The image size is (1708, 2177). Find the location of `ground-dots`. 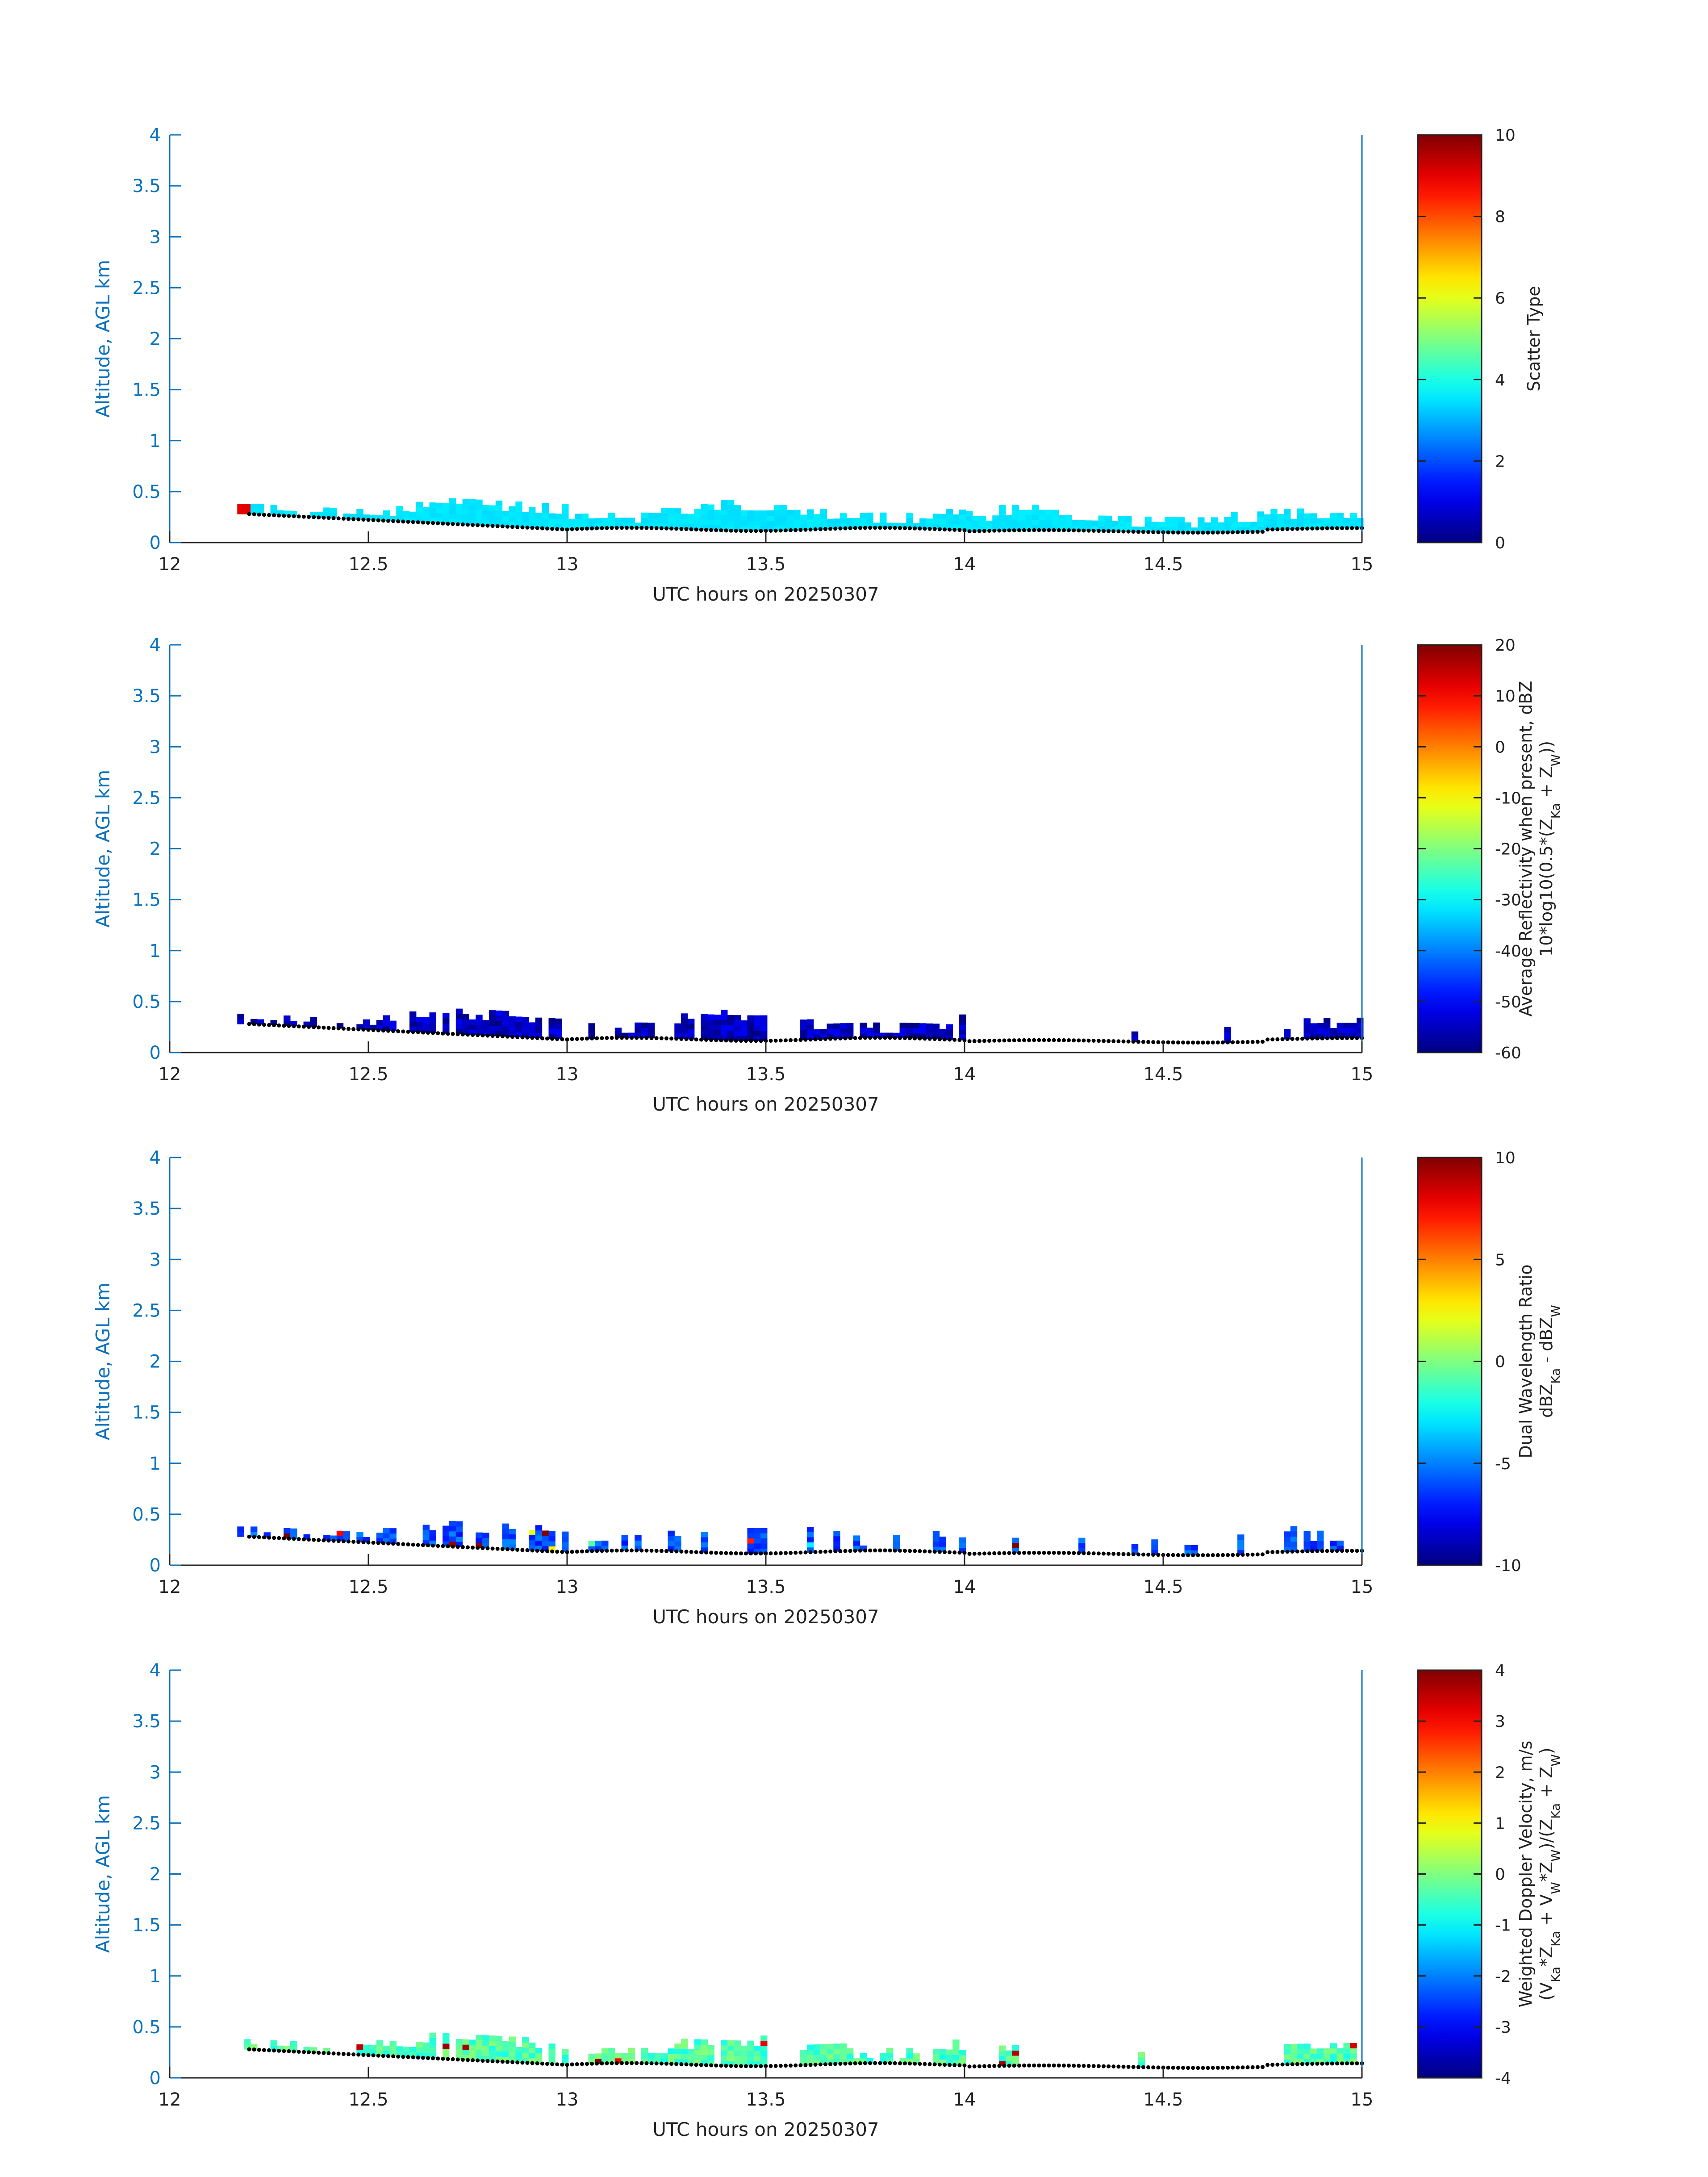

ground-dots is located at coordinates (805, 523).